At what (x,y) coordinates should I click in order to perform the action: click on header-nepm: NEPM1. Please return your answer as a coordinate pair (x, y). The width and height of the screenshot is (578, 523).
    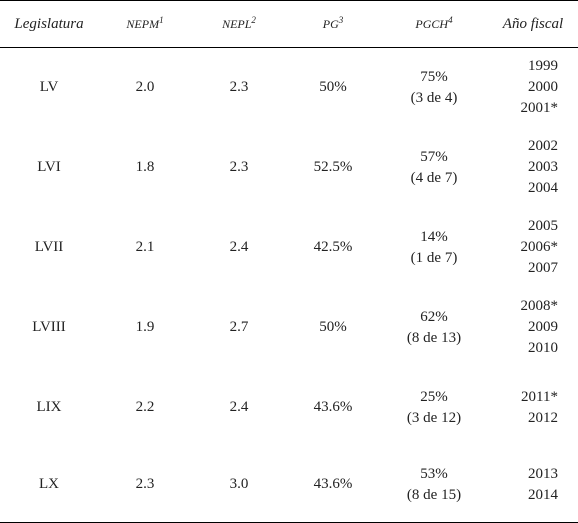
    Looking at the image, I should click on (145, 24).